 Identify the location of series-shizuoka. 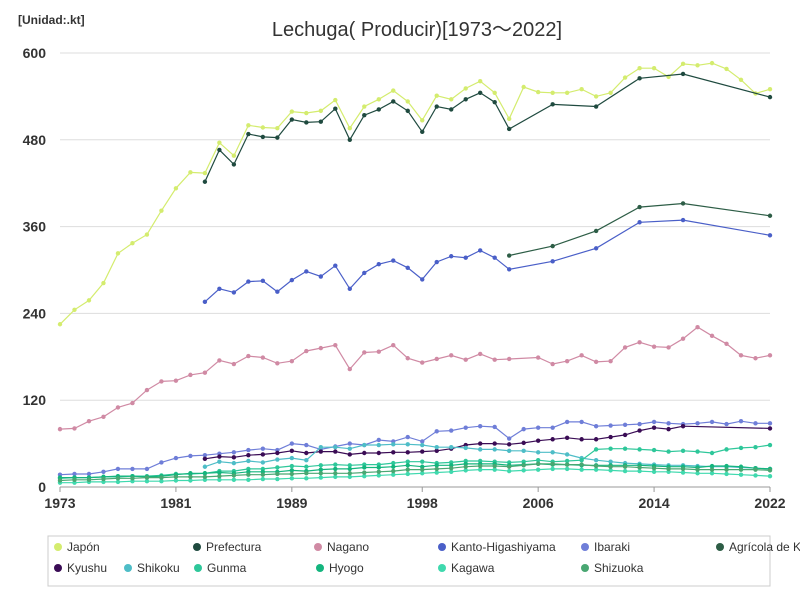
(415, 472).